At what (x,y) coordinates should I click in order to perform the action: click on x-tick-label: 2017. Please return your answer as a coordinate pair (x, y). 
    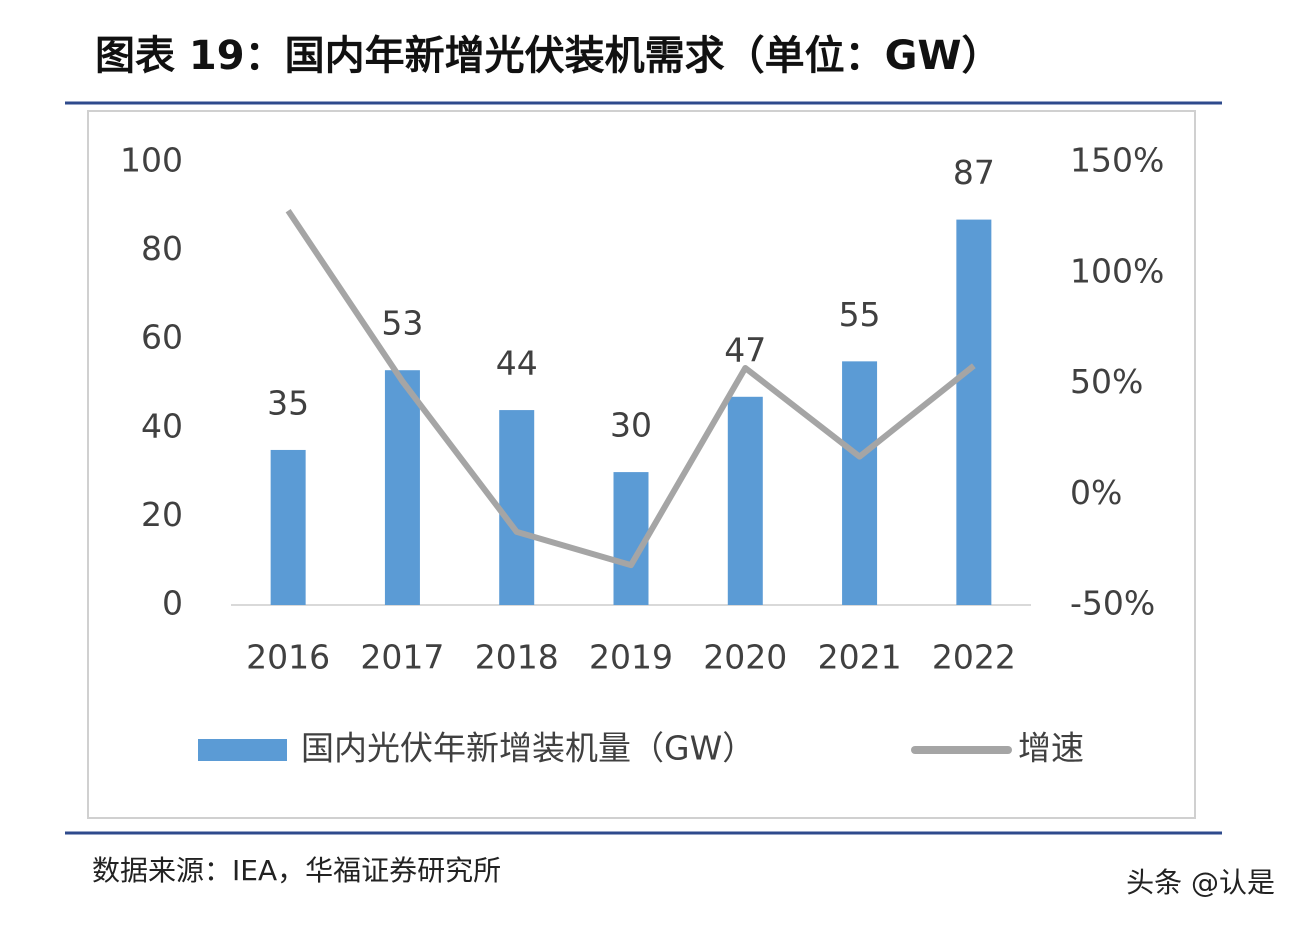
    Looking at the image, I should click on (402, 657).